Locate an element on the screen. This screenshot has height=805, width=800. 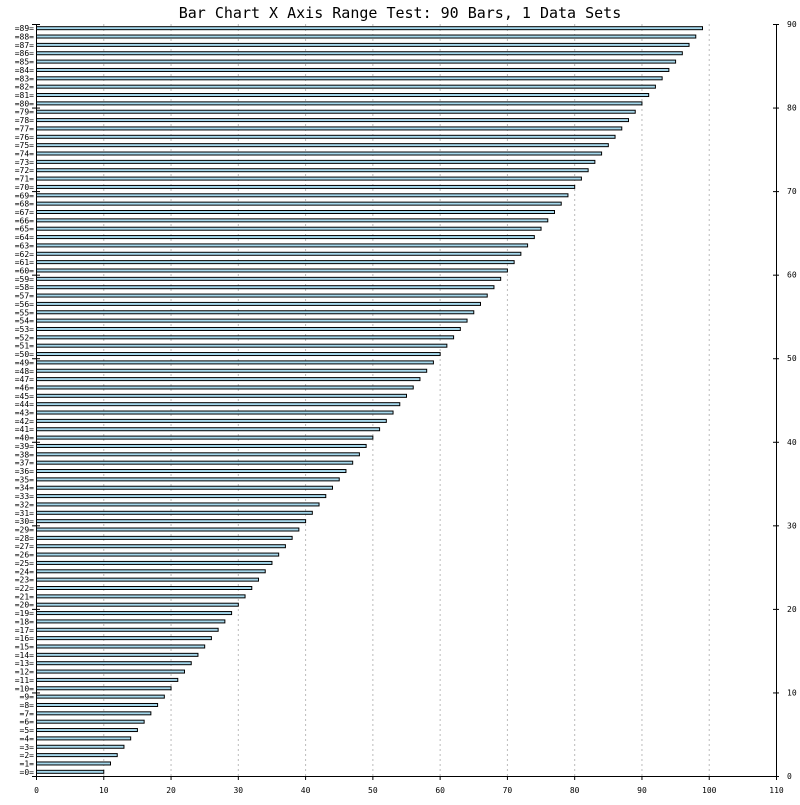
x-tick-label: 110 is located at coordinates (776, 790).